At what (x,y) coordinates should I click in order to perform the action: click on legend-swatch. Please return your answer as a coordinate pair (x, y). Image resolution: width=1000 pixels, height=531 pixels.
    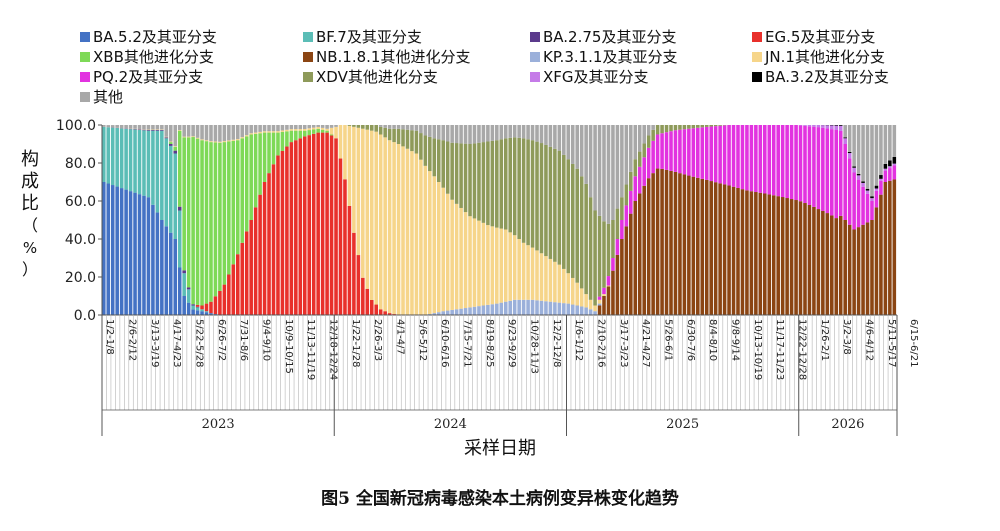
    Looking at the image, I should click on (308, 37).